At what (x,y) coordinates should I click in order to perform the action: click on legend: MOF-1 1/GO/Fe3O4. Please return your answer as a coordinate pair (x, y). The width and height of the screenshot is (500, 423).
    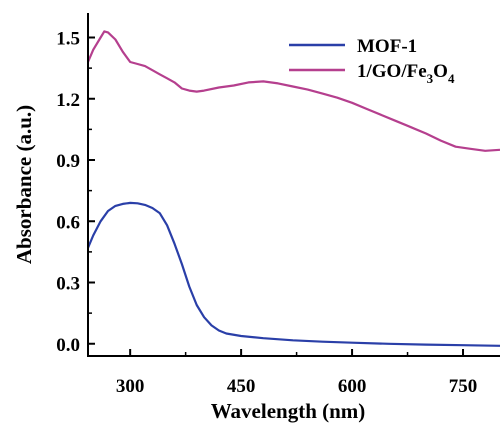
    Looking at the image, I should click on (372, 61).